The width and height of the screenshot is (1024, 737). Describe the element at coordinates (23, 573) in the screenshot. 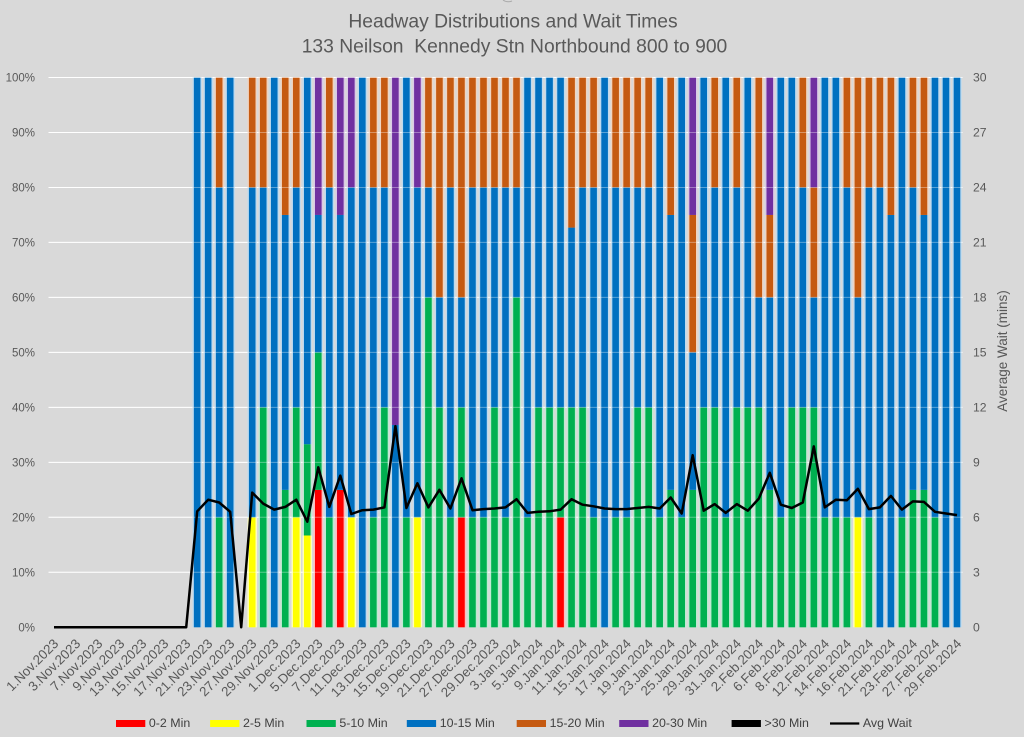

I see `svg-text: 10%` at that location.